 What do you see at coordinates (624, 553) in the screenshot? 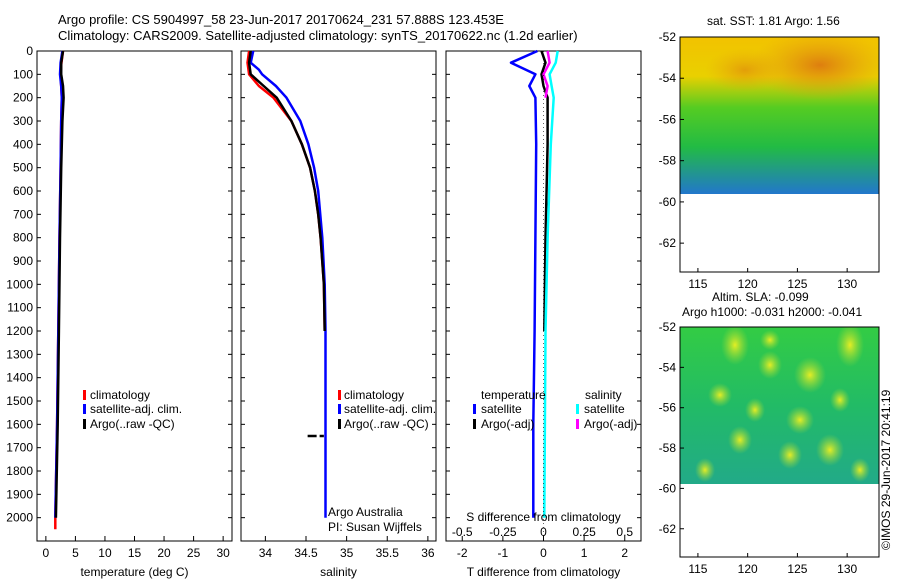
I see `diff-xtick-label: 2` at bounding box center [624, 553].